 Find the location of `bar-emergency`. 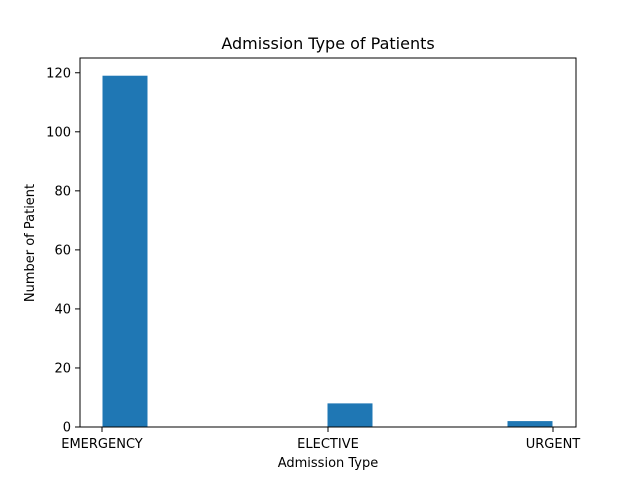

bar-emergency is located at coordinates (125, 251).